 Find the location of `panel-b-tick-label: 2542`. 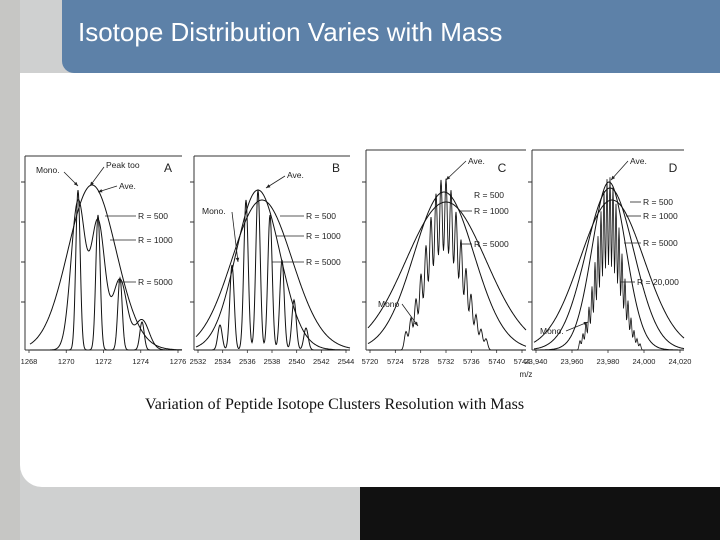

panel-b-tick-label: 2542 is located at coordinates (321, 361).